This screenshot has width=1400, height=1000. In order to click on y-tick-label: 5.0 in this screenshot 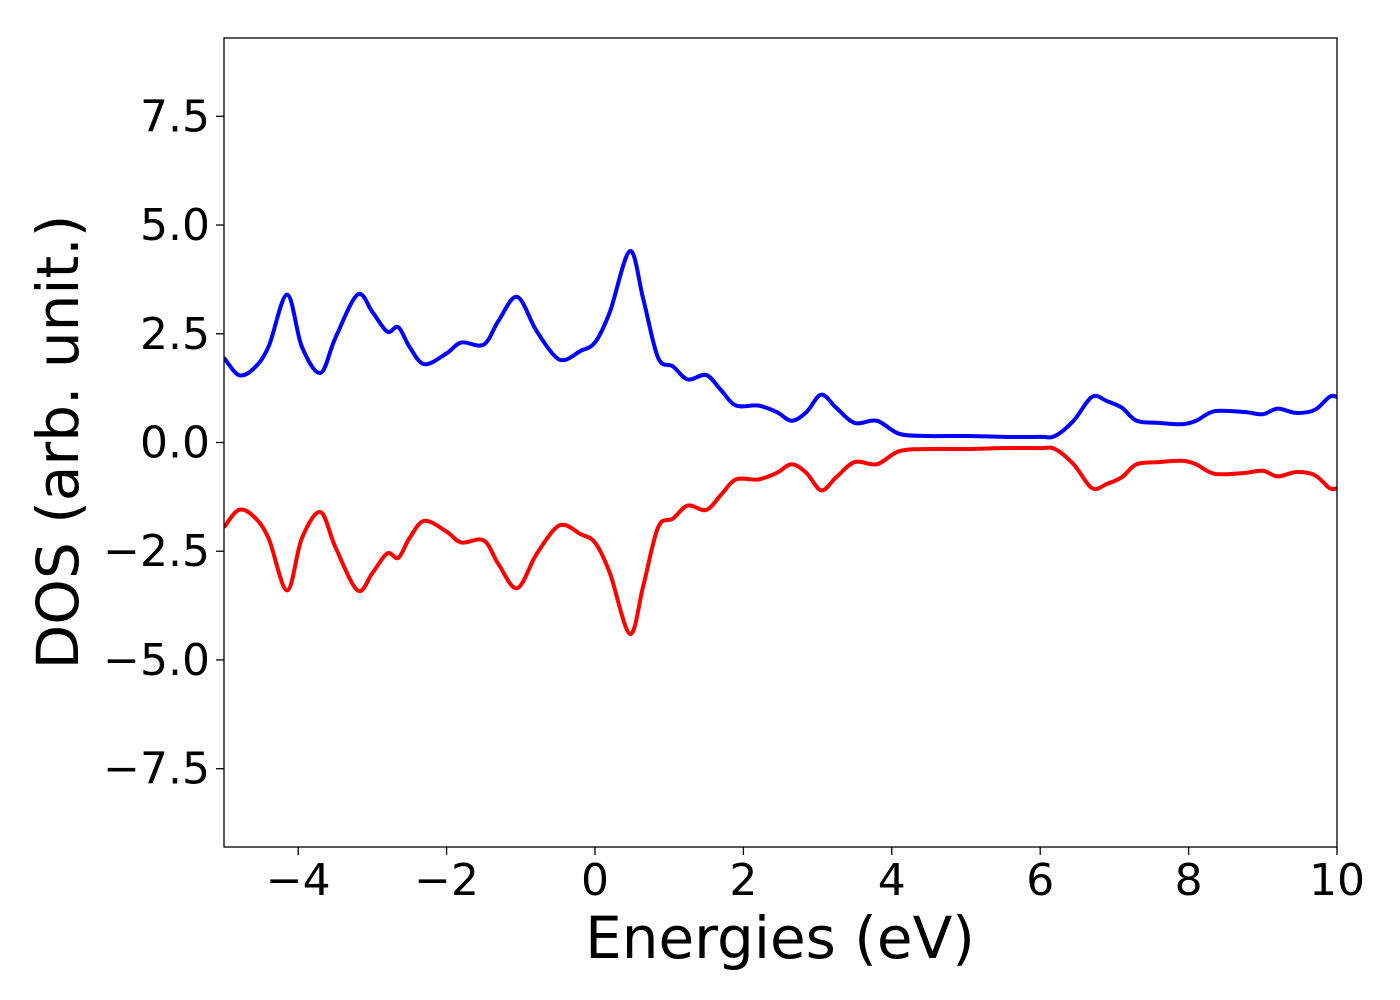, I will do `click(175, 225)`.